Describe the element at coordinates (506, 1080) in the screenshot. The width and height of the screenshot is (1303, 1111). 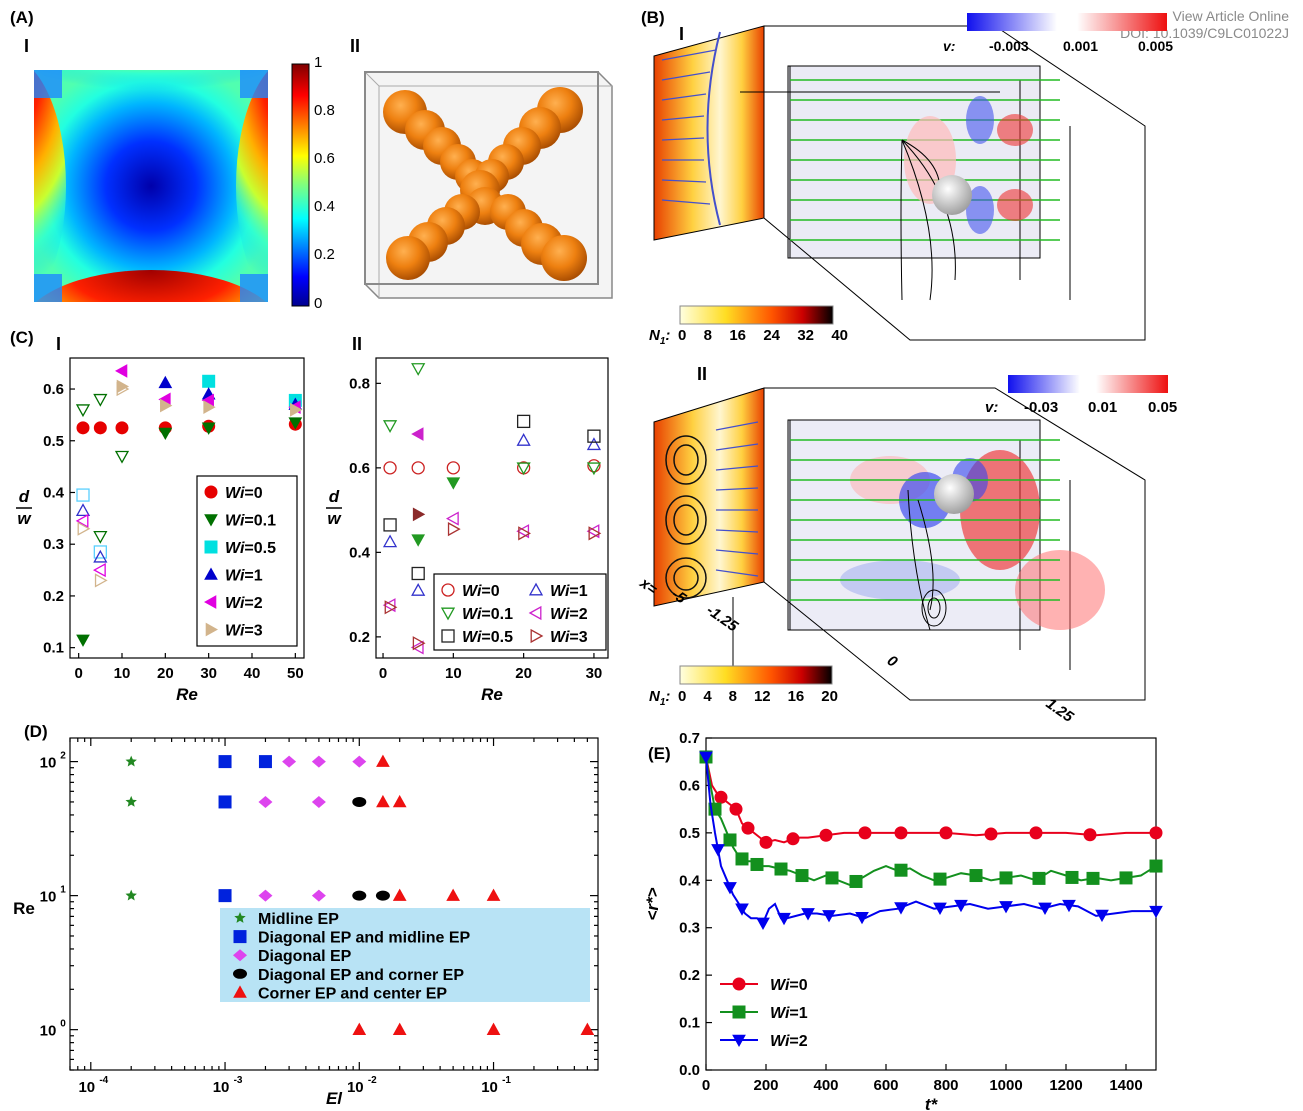
I see `x-tick-exponent: -1` at that location.